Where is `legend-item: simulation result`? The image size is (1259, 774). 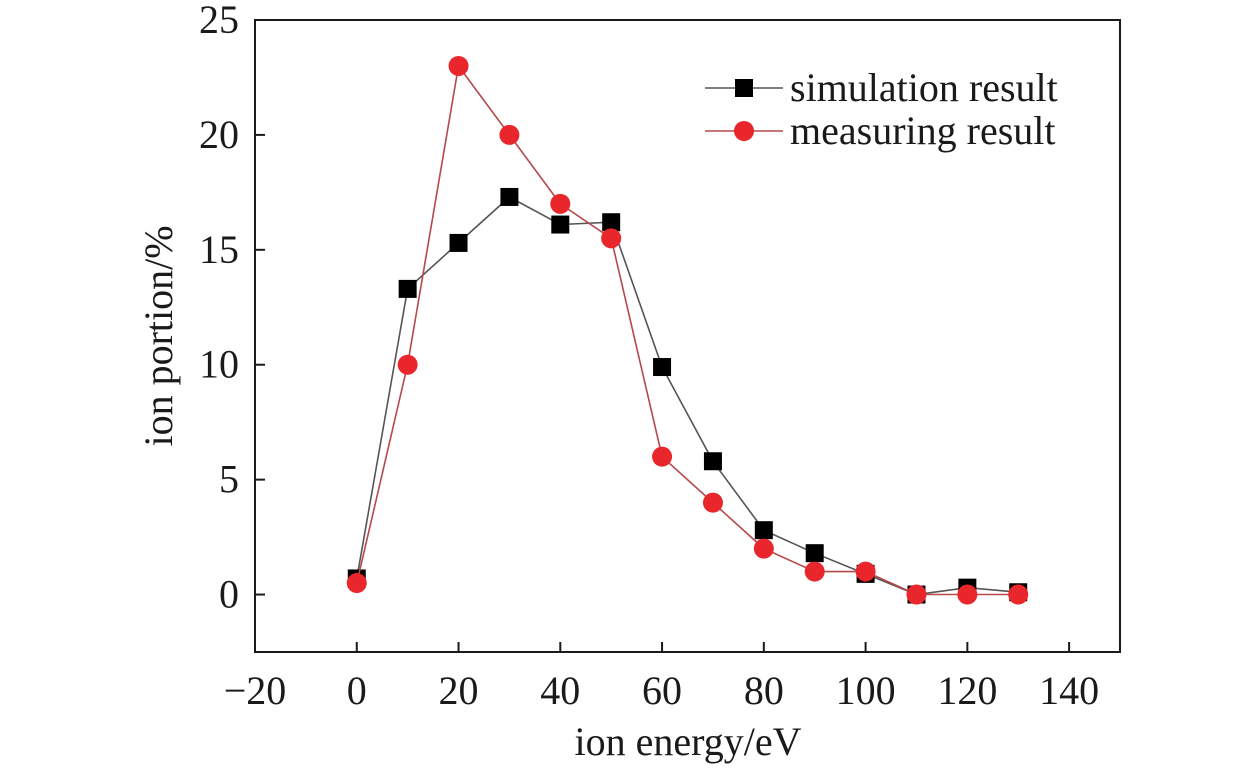
legend-item: simulation result is located at coordinates (881, 87).